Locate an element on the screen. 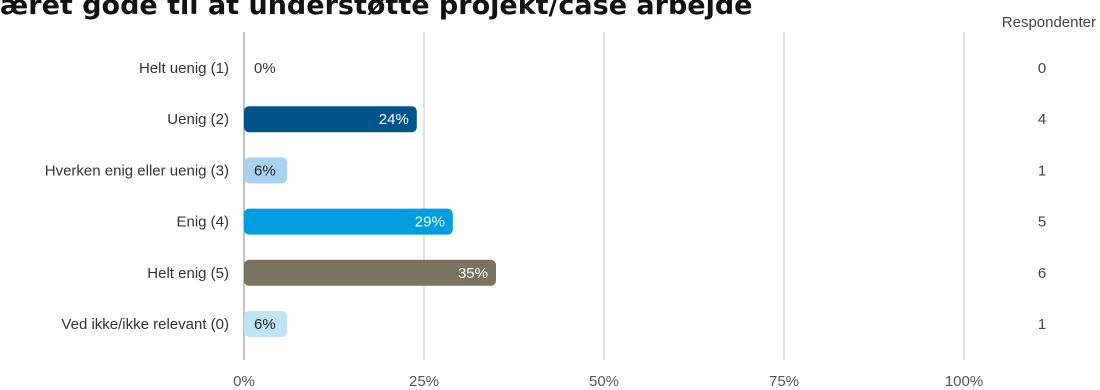  x-tick-label: 75% is located at coordinates (784, 381).